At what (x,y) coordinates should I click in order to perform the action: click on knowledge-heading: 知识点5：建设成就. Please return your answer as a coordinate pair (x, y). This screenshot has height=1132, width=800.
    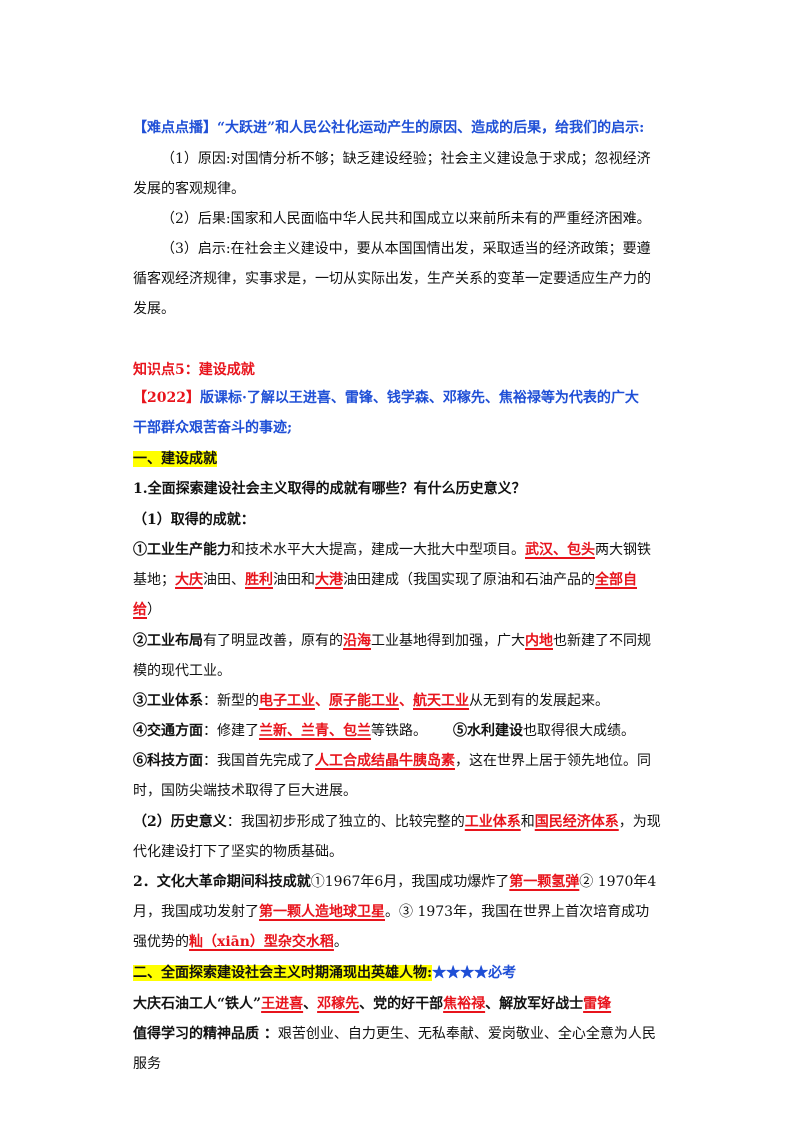
    Looking at the image, I should click on (194, 370).